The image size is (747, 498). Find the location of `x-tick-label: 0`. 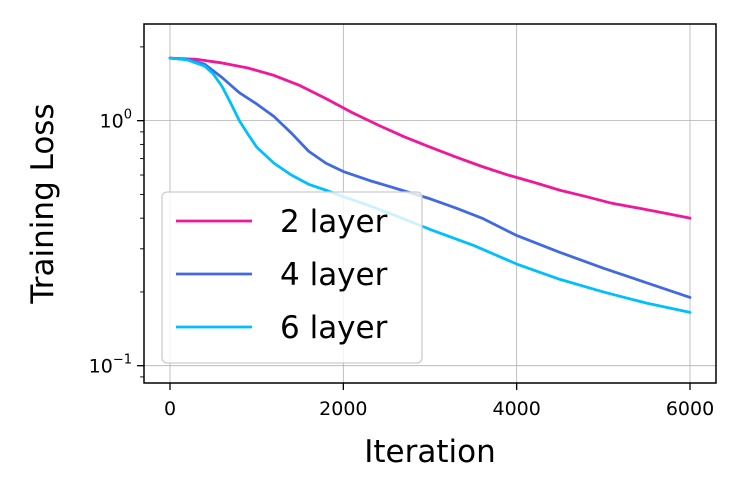

x-tick-label: 0 is located at coordinates (170, 409).